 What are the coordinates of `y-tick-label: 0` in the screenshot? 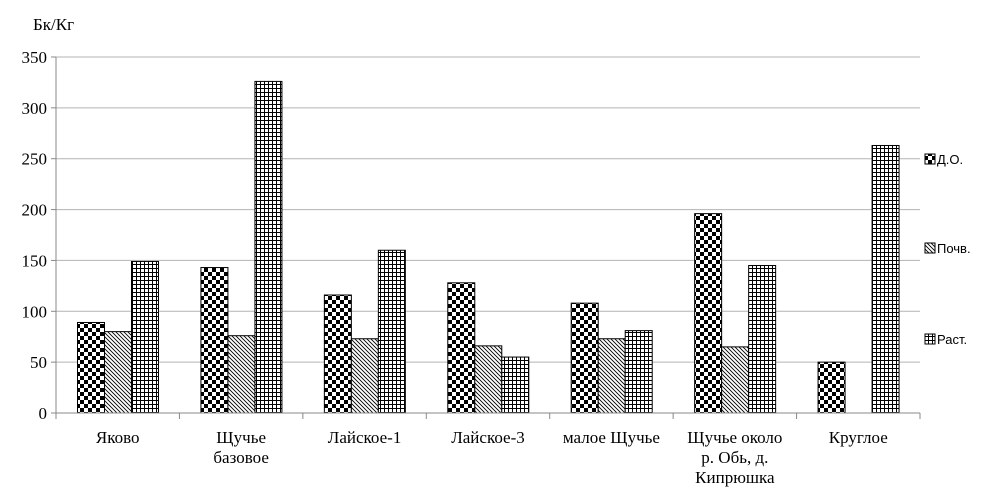 It's located at (43, 413).